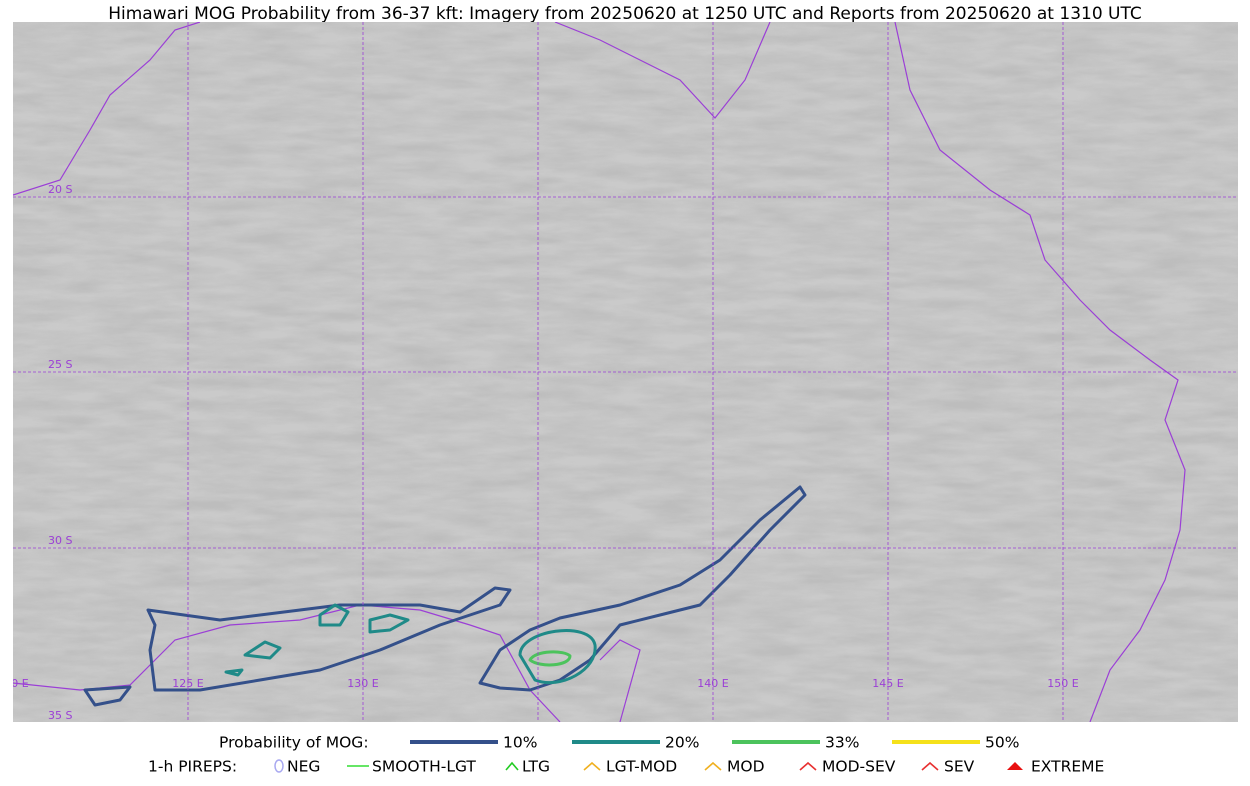  What do you see at coordinates (959, 767) in the screenshot?
I see `legend-label: SEV` at bounding box center [959, 767].